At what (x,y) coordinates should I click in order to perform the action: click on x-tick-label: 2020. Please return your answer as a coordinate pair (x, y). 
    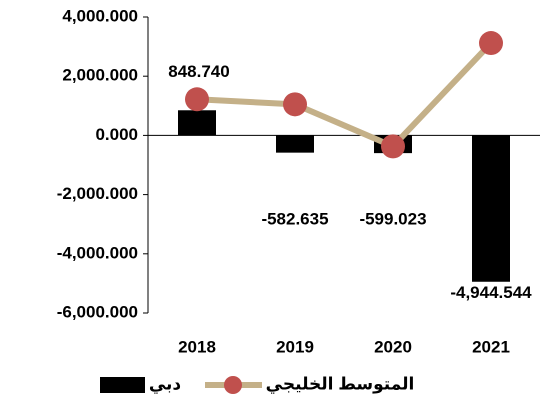
    Looking at the image, I should click on (393, 346).